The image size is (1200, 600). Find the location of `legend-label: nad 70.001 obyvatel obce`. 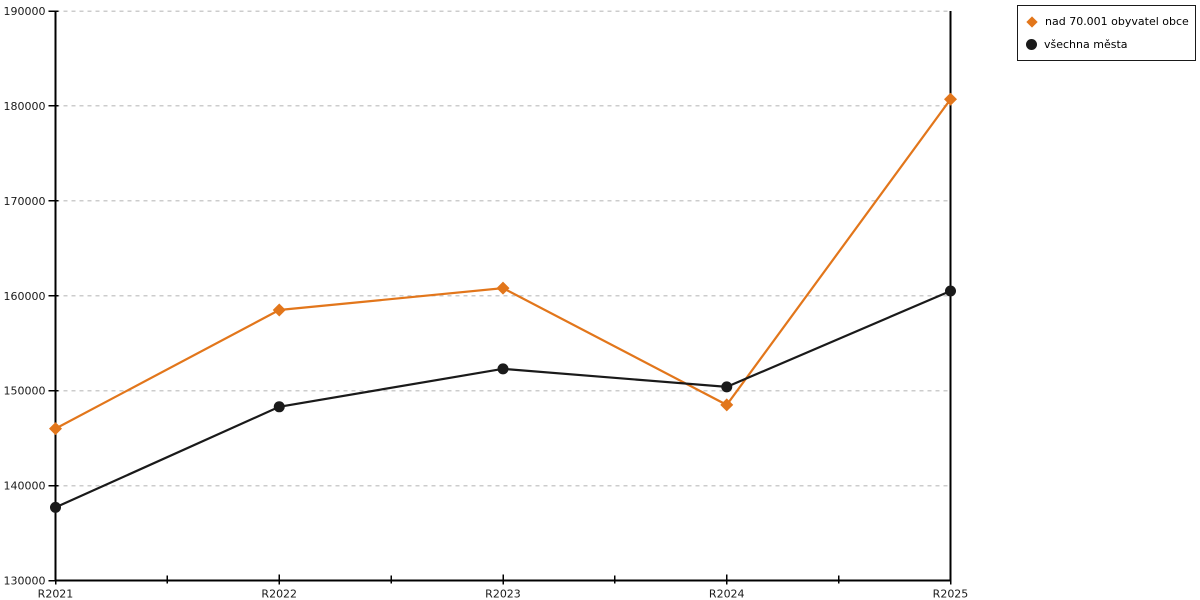

legend-label: nad 70.001 obyvatel obce is located at coordinates (1117, 21).